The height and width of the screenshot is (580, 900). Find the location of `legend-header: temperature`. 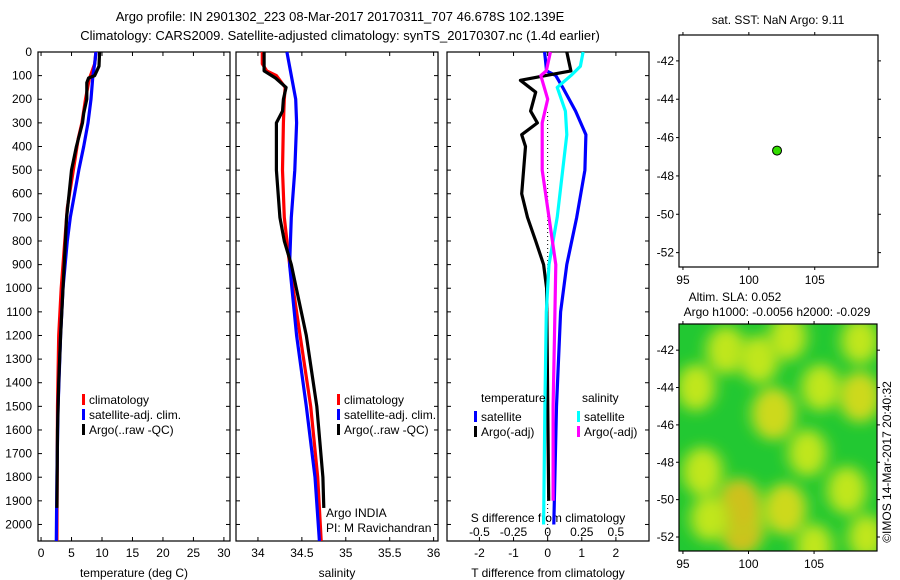

legend-header: temperature is located at coordinates (513, 398).